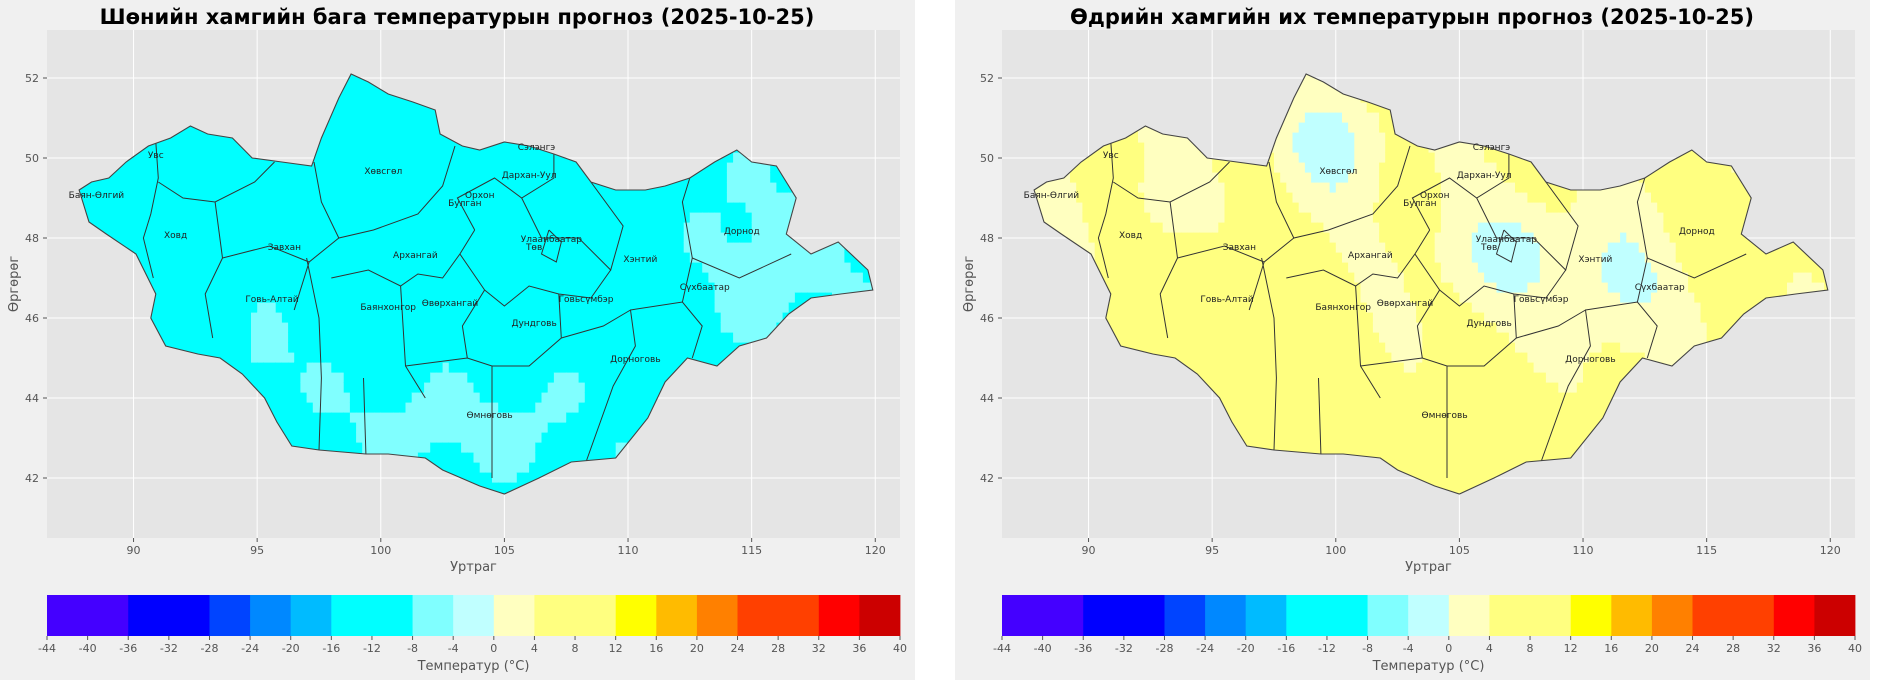  Describe the element at coordinates (473, 567) in the screenshot. I see `x-axis-label: Уртраг` at that location.